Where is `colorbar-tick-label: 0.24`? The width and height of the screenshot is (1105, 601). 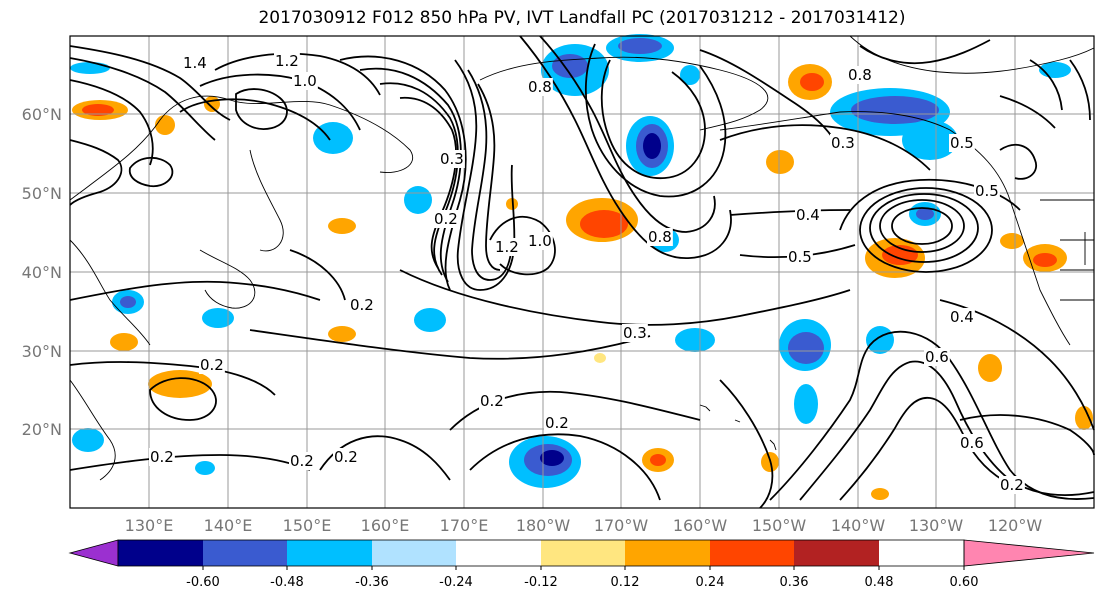
colorbar-tick-label: 0.24 is located at coordinates (710, 582).